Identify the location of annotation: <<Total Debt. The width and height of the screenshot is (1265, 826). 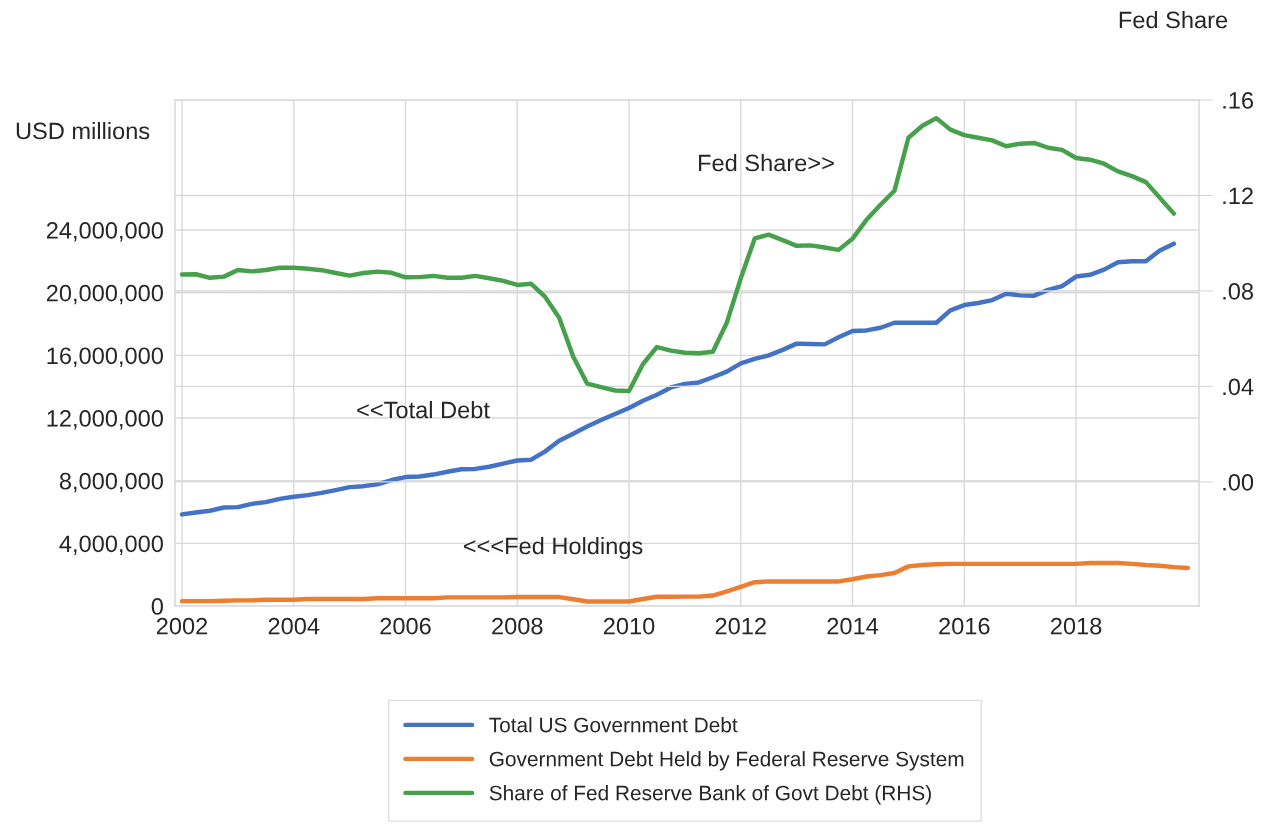
(423, 410).